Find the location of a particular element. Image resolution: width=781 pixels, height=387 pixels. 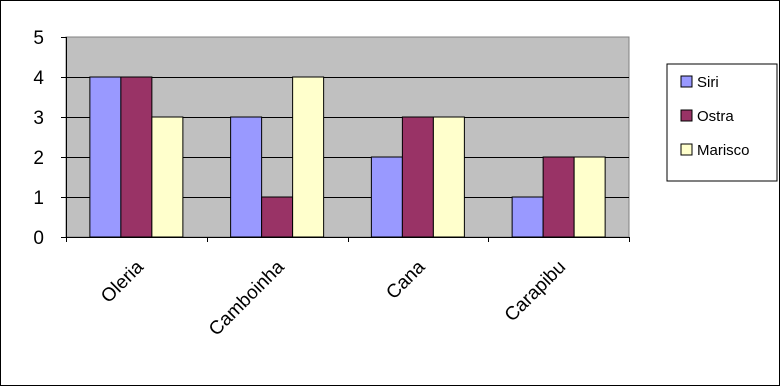

legend-swatch-marisco is located at coordinates (686, 149).